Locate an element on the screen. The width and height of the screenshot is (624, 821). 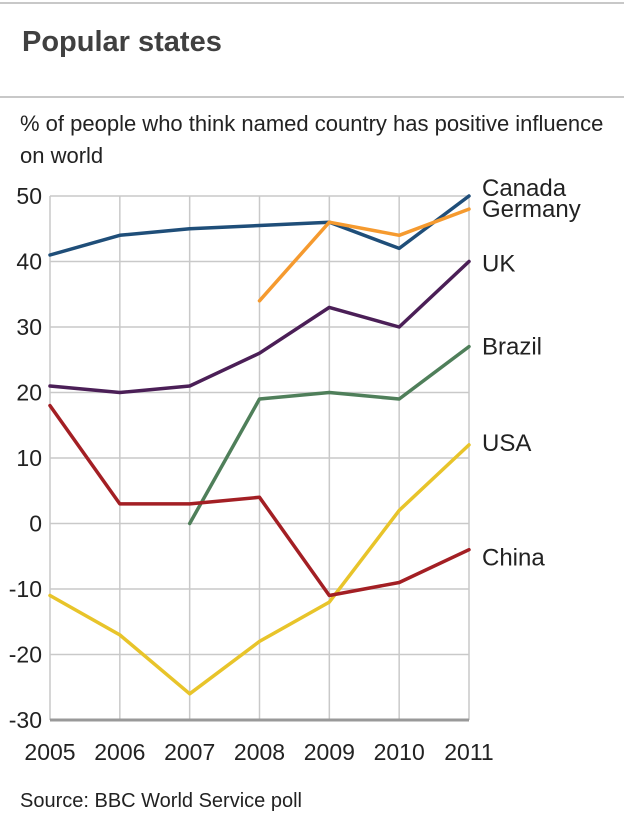
series-line-brazil is located at coordinates (329, 435).